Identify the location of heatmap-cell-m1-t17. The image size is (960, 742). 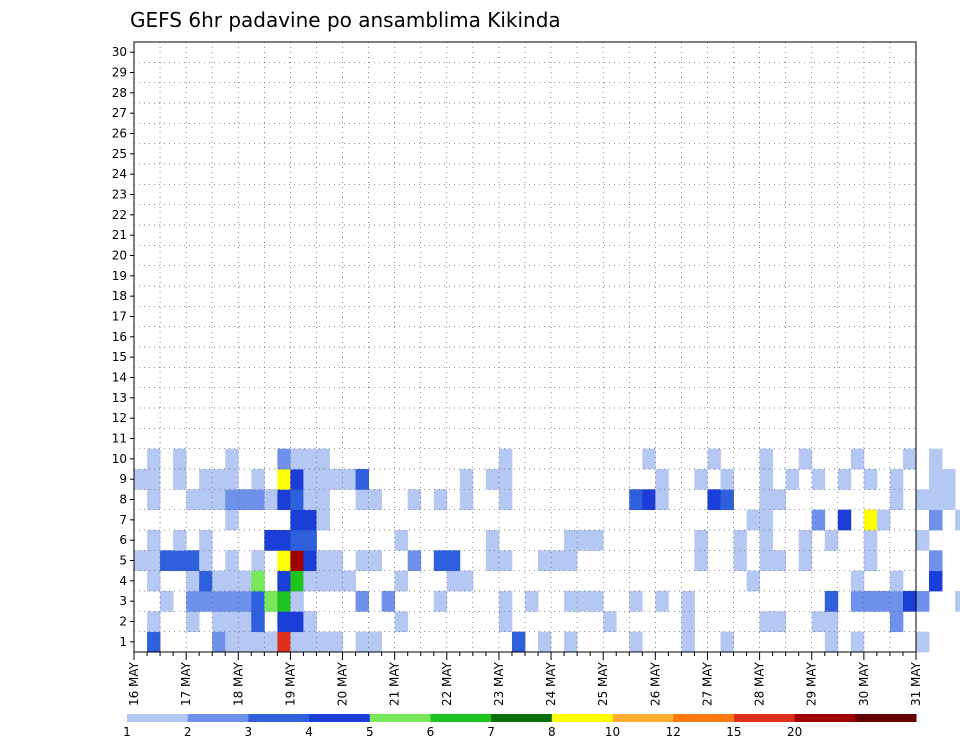
(362, 642).